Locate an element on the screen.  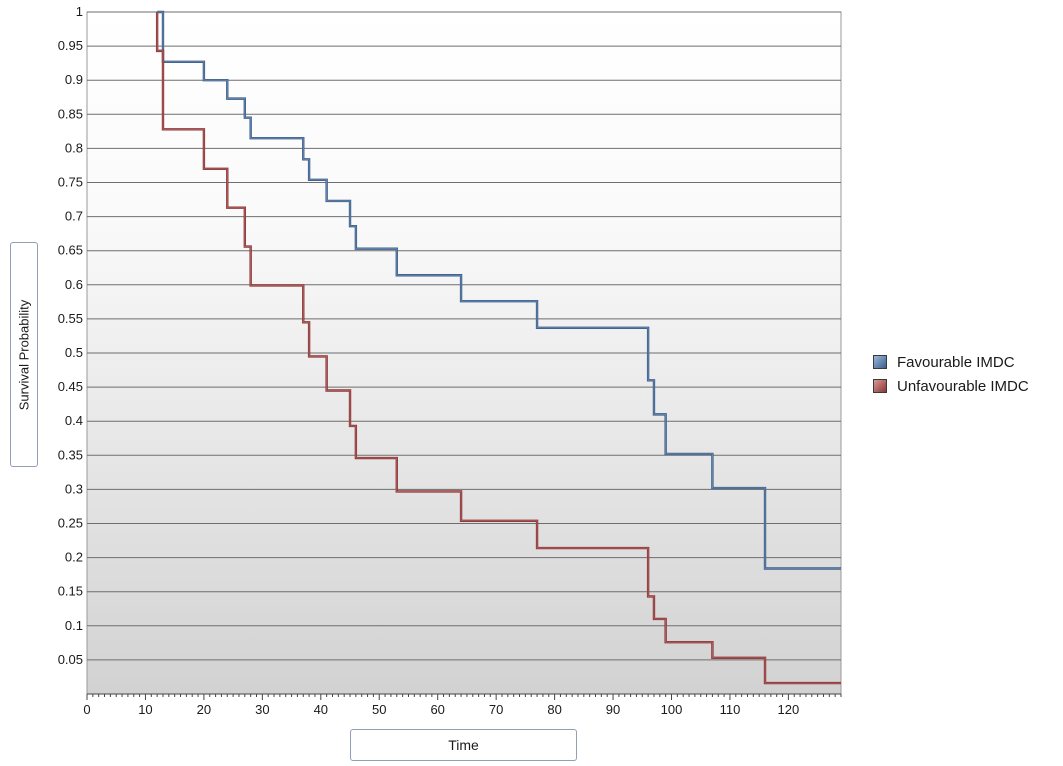
legend-item-unfavourable: Unfavourable IMDC is located at coordinates (951, 386).